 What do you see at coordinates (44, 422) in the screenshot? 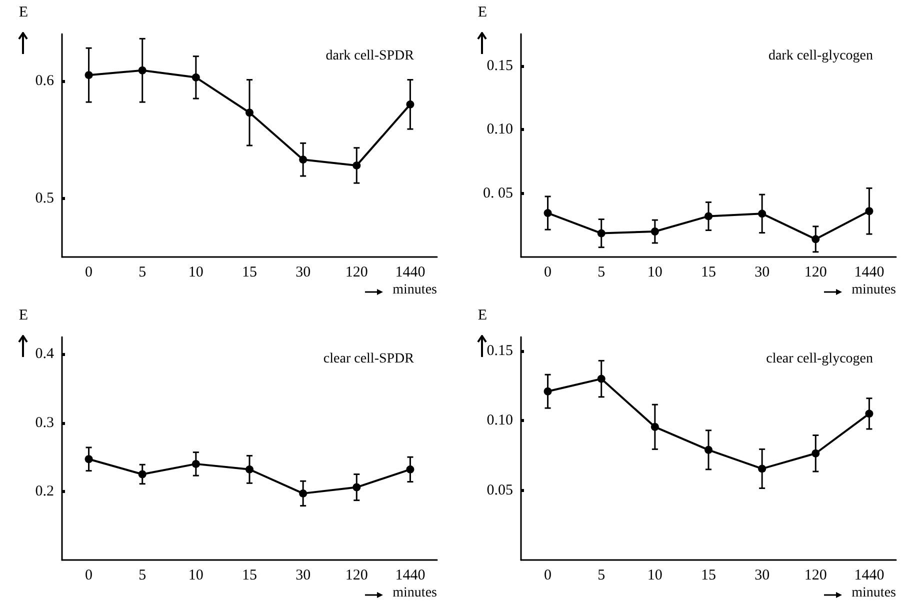
I see `y-tick-label: 0.3` at bounding box center [44, 422].